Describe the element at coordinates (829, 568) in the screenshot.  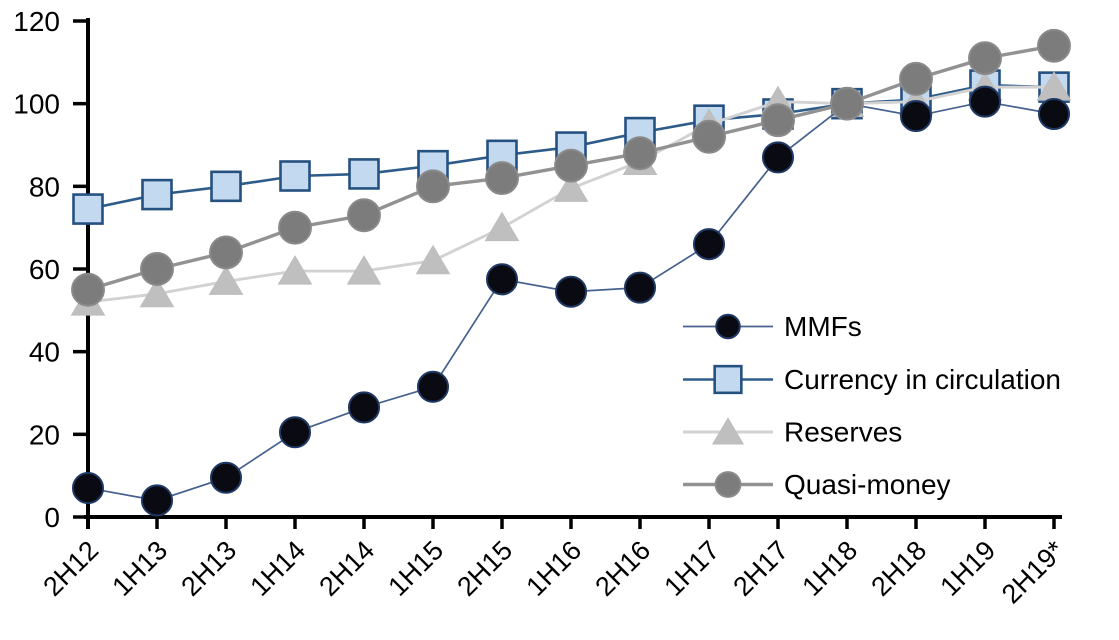
I see `x-tick-label: 1H18` at that location.